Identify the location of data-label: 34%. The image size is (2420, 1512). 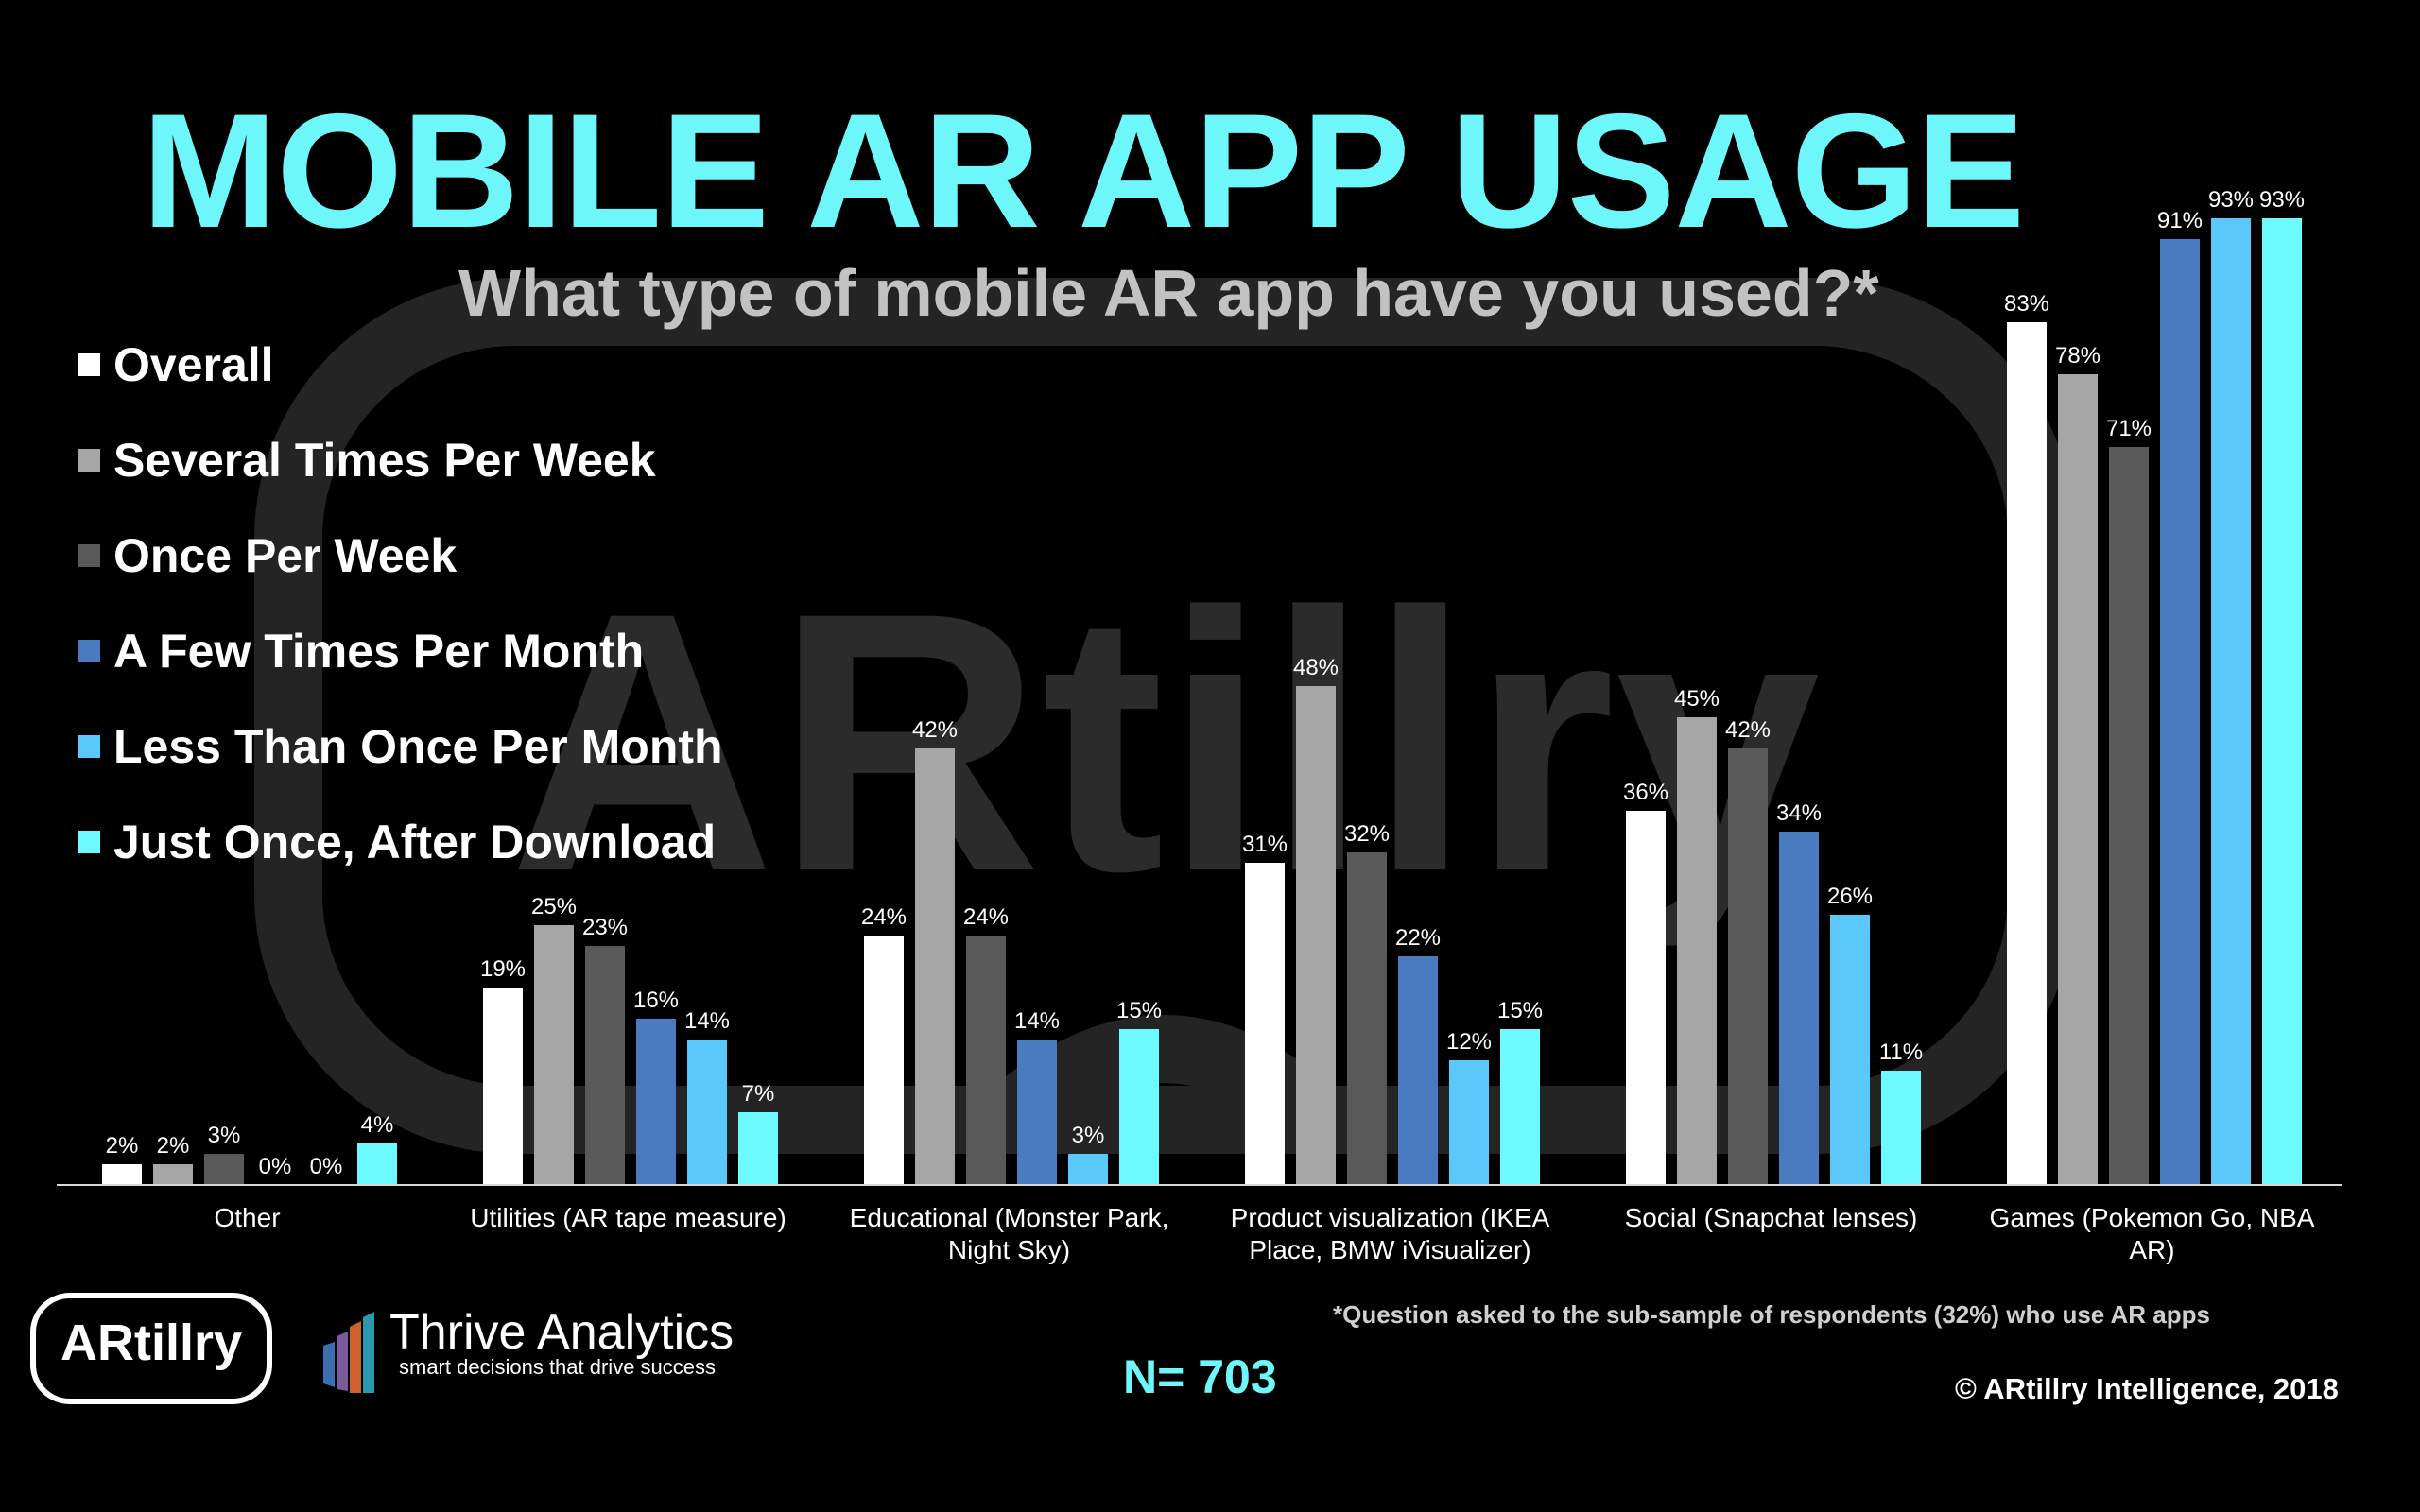
(1799, 813).